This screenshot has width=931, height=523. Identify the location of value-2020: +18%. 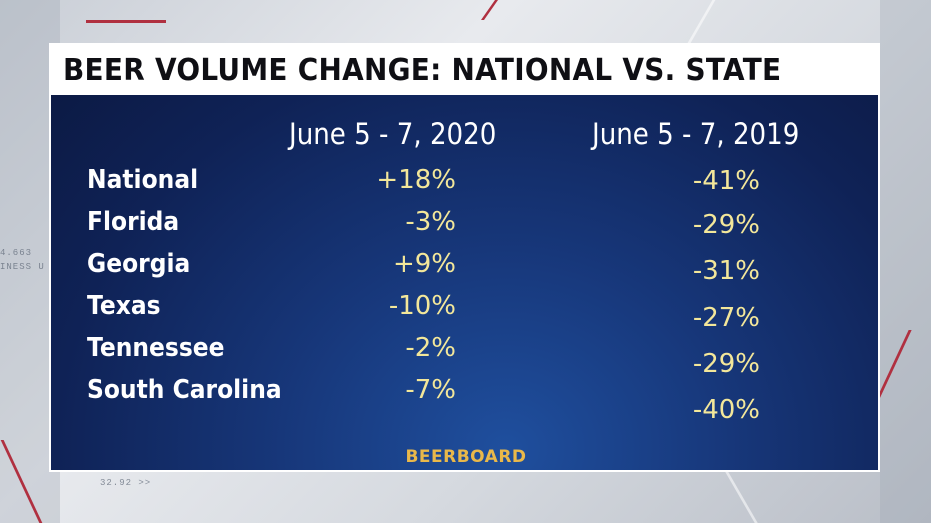
(416, 180).